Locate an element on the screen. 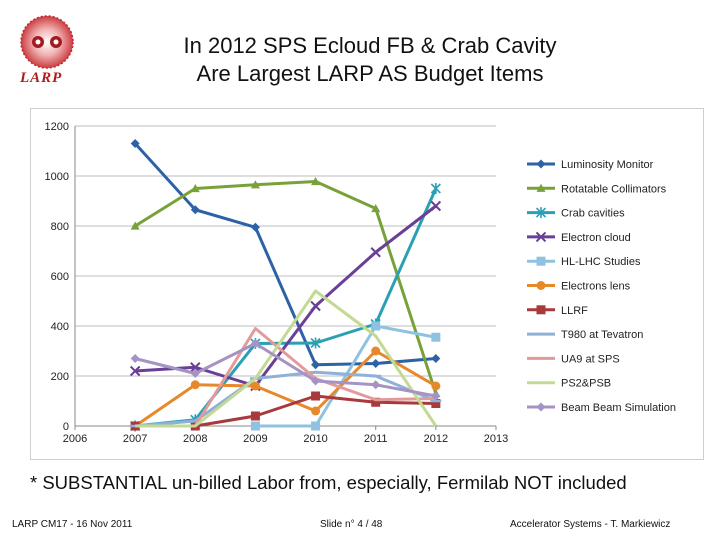 Image resolution: width=720 pixels, height=540 pixels. series-beam-beam-simulation is located at coordinates (285, 370).